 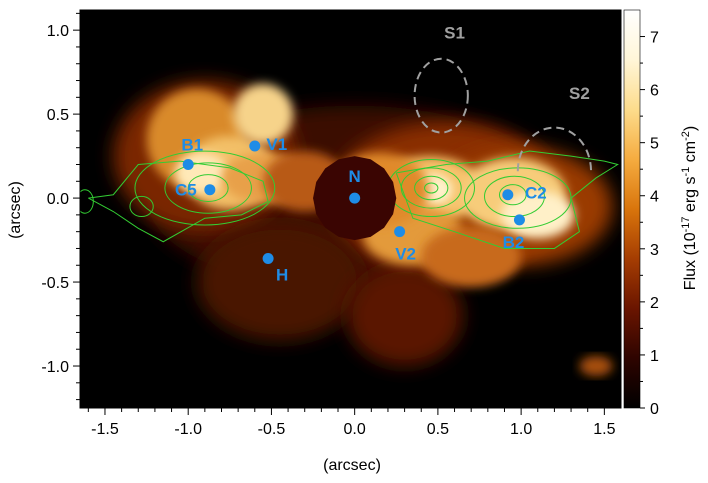 What do you see at coordinates (503, 98) in the screenshot?
I see `region-ellipses: S1 S2` at bounding box center [503, 98].